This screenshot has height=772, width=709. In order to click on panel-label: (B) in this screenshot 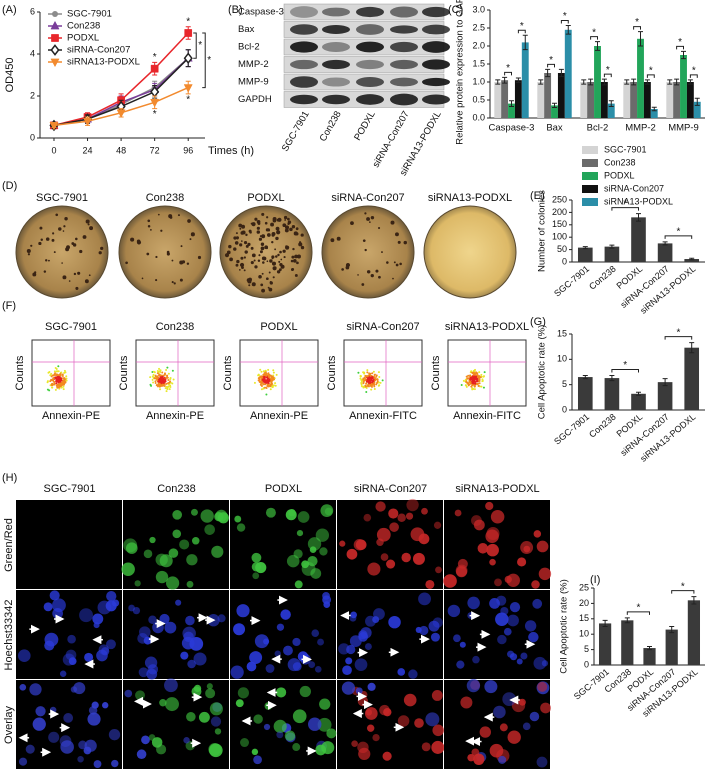, I will do `click(235, 10)`.